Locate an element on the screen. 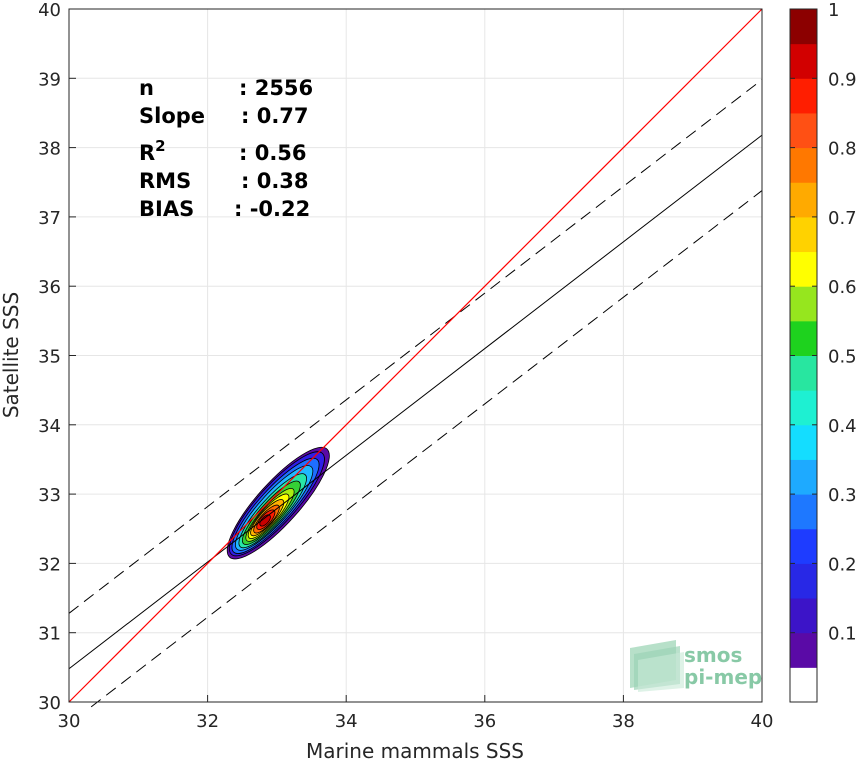 Image resolution: width=858 pixels, height=764 pixels. y-tick-label: 31 is located at coordinates (49, 634).